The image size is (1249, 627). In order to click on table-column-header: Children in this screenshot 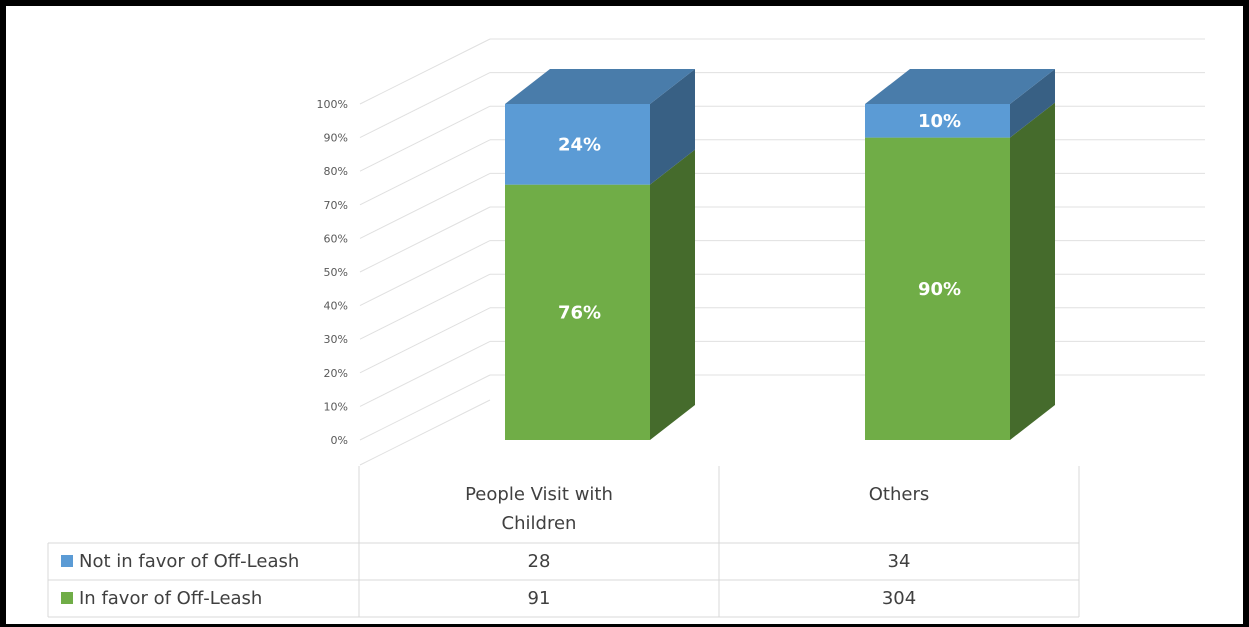, I will do `click(539, 523)`.